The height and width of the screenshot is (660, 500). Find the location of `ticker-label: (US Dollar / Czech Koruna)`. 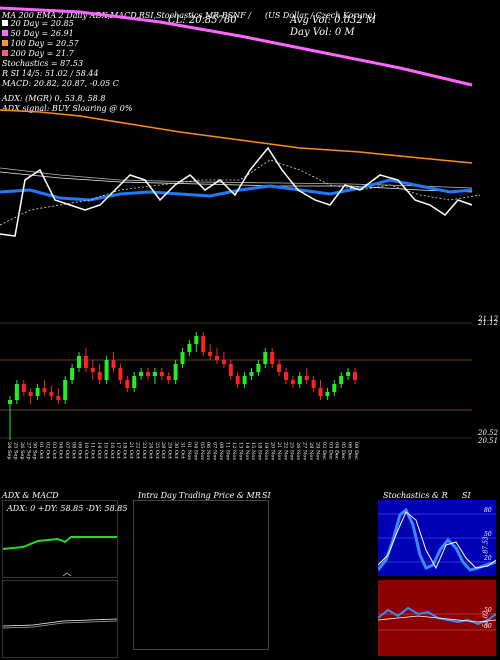

ticker-label: (US Dollar / Czech Koruna) is located at coordinates (320, 15).